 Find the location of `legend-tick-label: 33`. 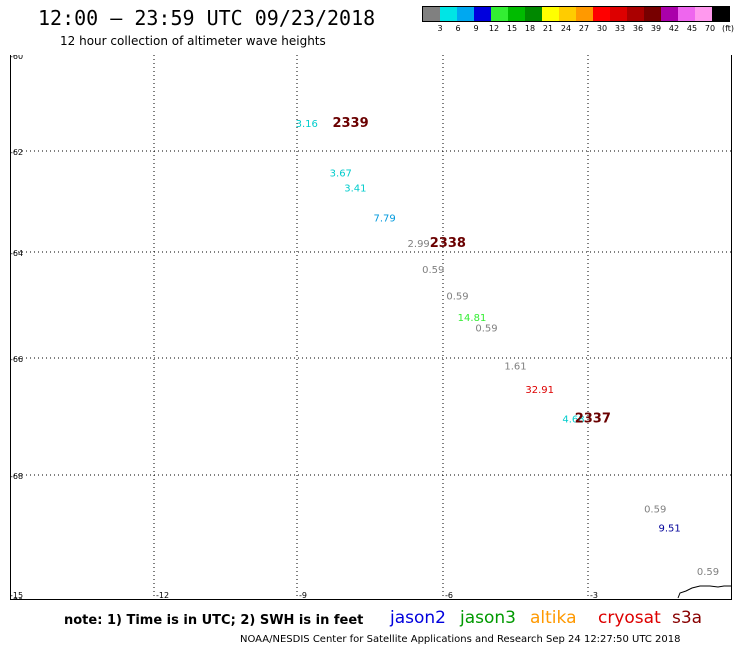

legend-tick-label: 33 is located at coordinates (620, 28).